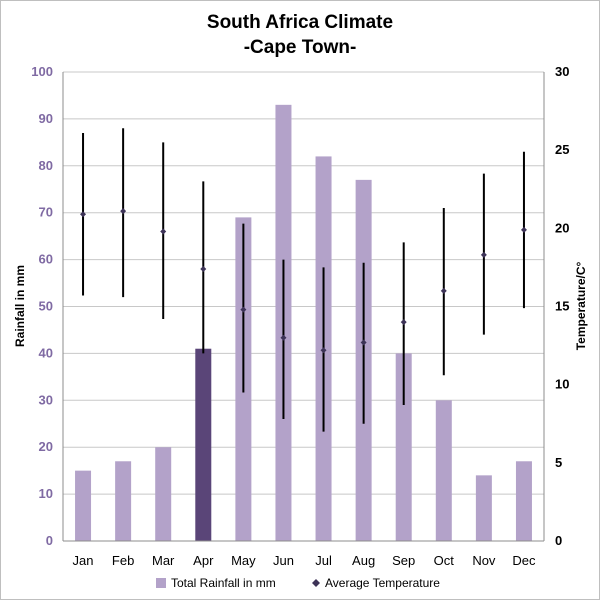 The height and width of the screenshot is (600, 600). I want to click on temperature-point-nov, so click(483, 254).